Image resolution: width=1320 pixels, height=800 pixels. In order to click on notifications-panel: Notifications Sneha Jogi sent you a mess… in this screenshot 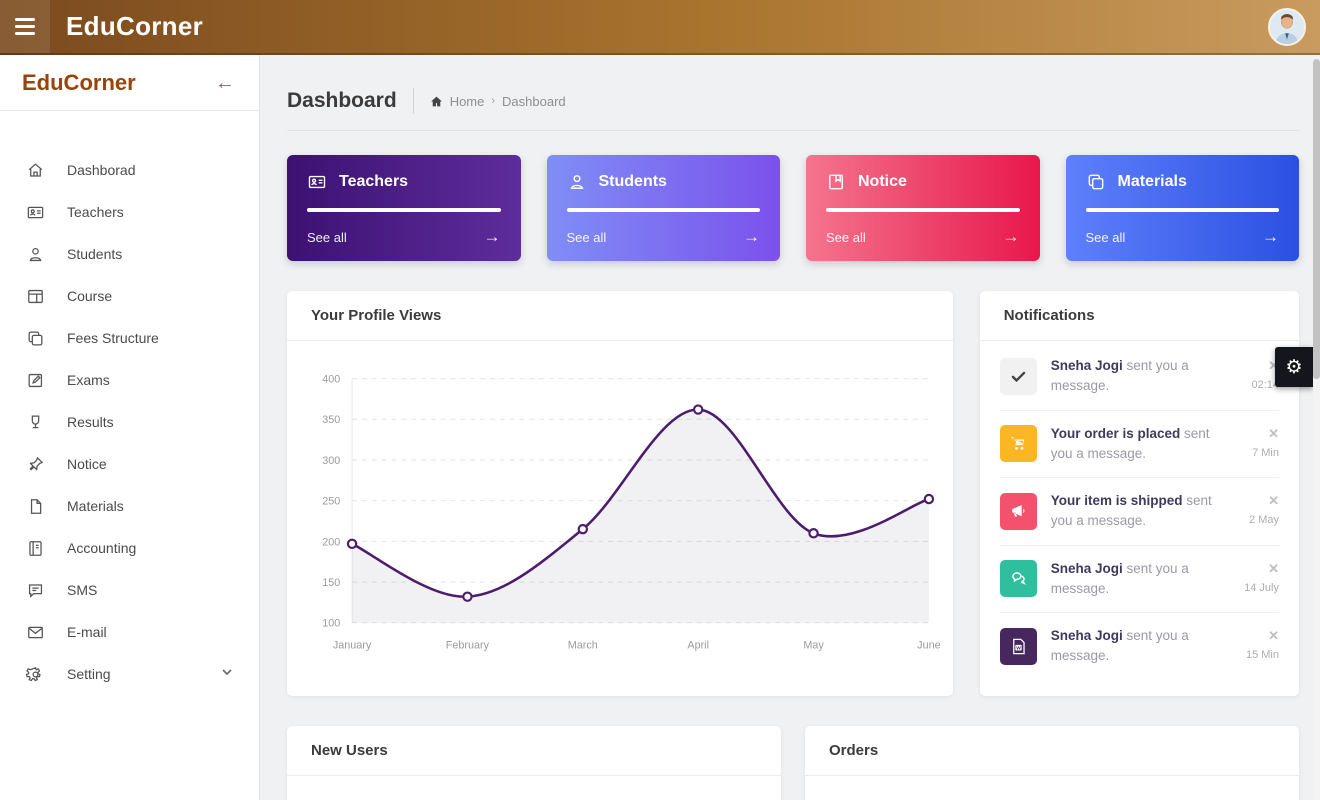, I will do `click(1139, 493)`.